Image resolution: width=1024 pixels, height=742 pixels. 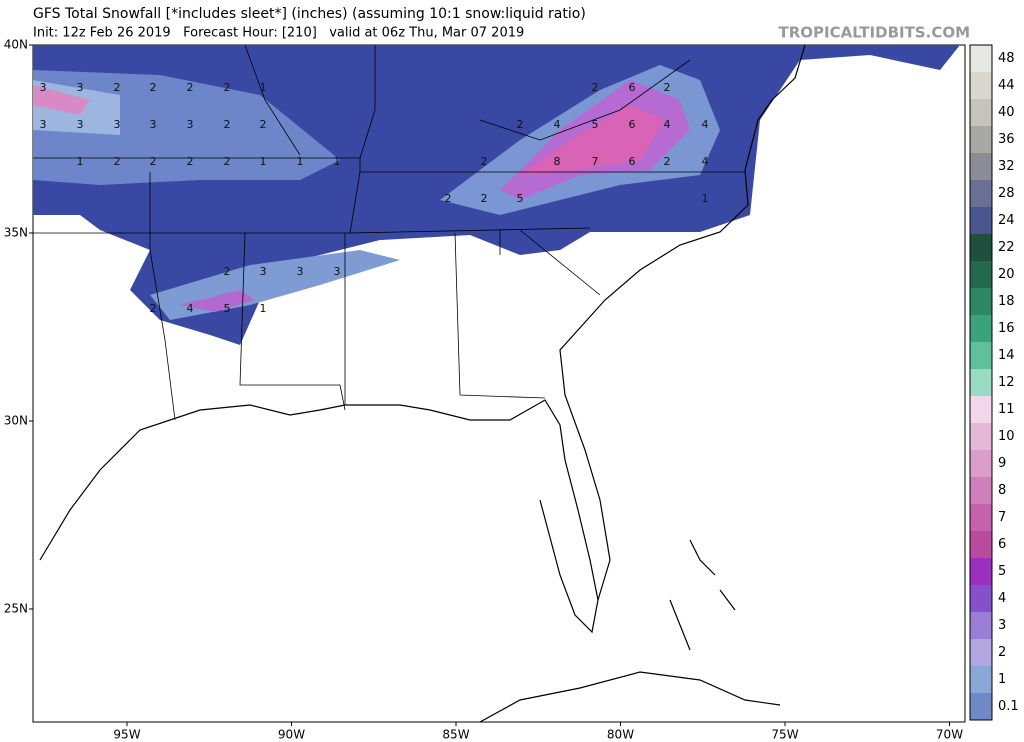 I want to click on colorbar-label: 28, so click(x=1006, y=193).